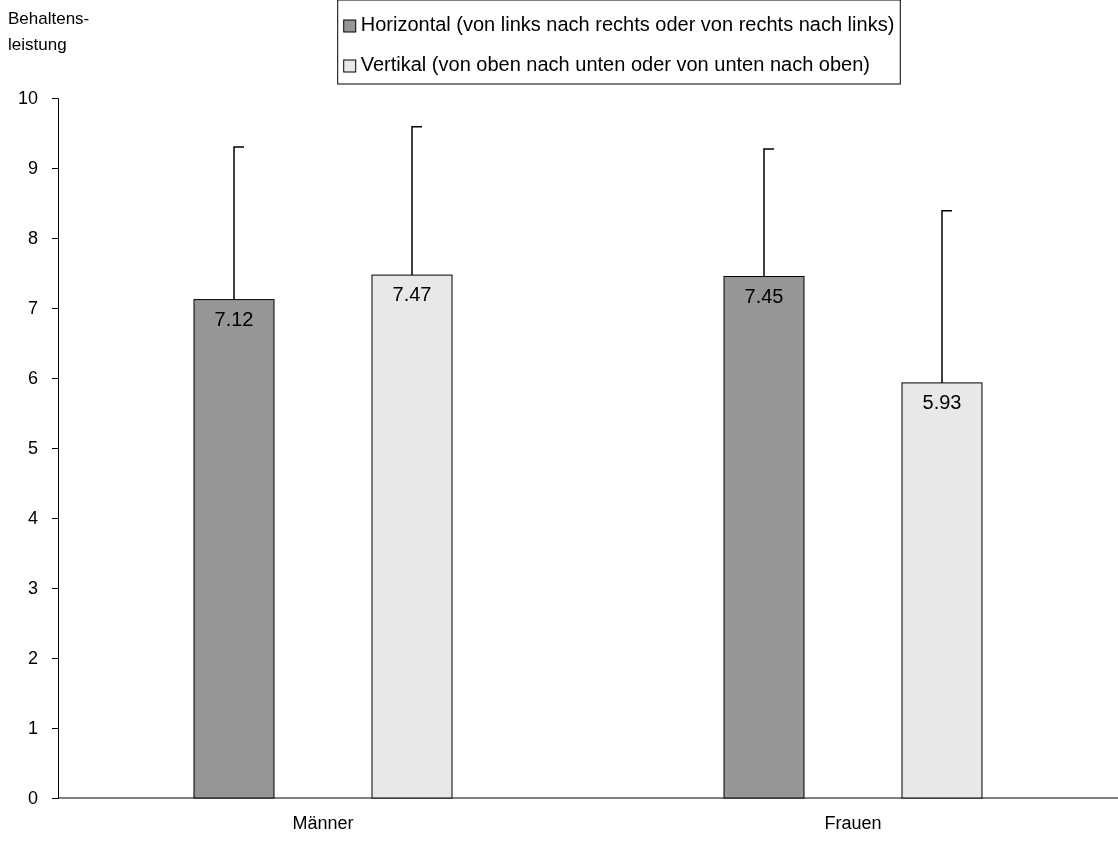 This screenshot has height=846, width=1118. I want to click on x-tick-label: Männer, so click(323, 822).